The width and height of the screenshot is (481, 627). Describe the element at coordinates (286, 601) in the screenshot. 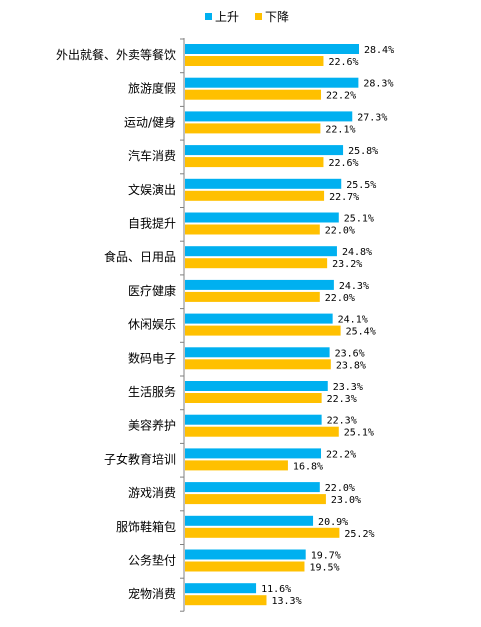

I see `data-label: 13.3%` at that location.